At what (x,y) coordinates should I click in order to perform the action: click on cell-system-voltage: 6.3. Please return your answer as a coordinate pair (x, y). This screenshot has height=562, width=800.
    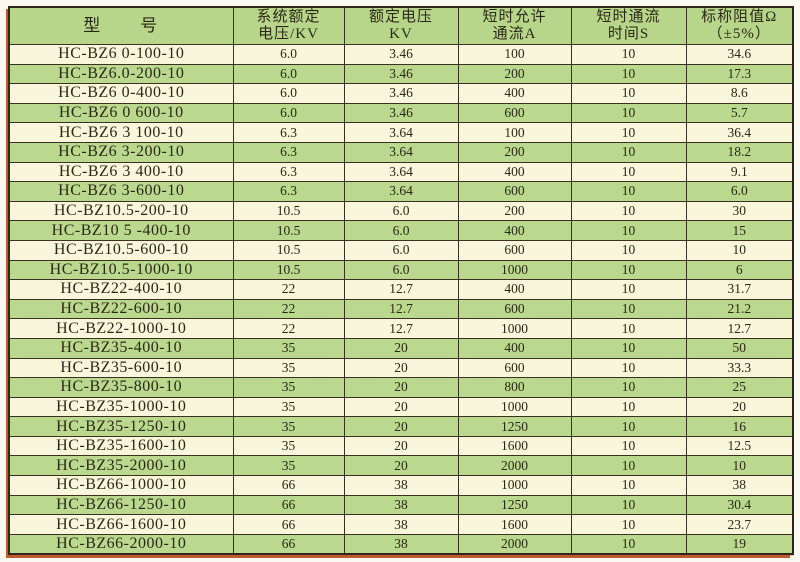
    Looking at the image, I should click on (288, 172).